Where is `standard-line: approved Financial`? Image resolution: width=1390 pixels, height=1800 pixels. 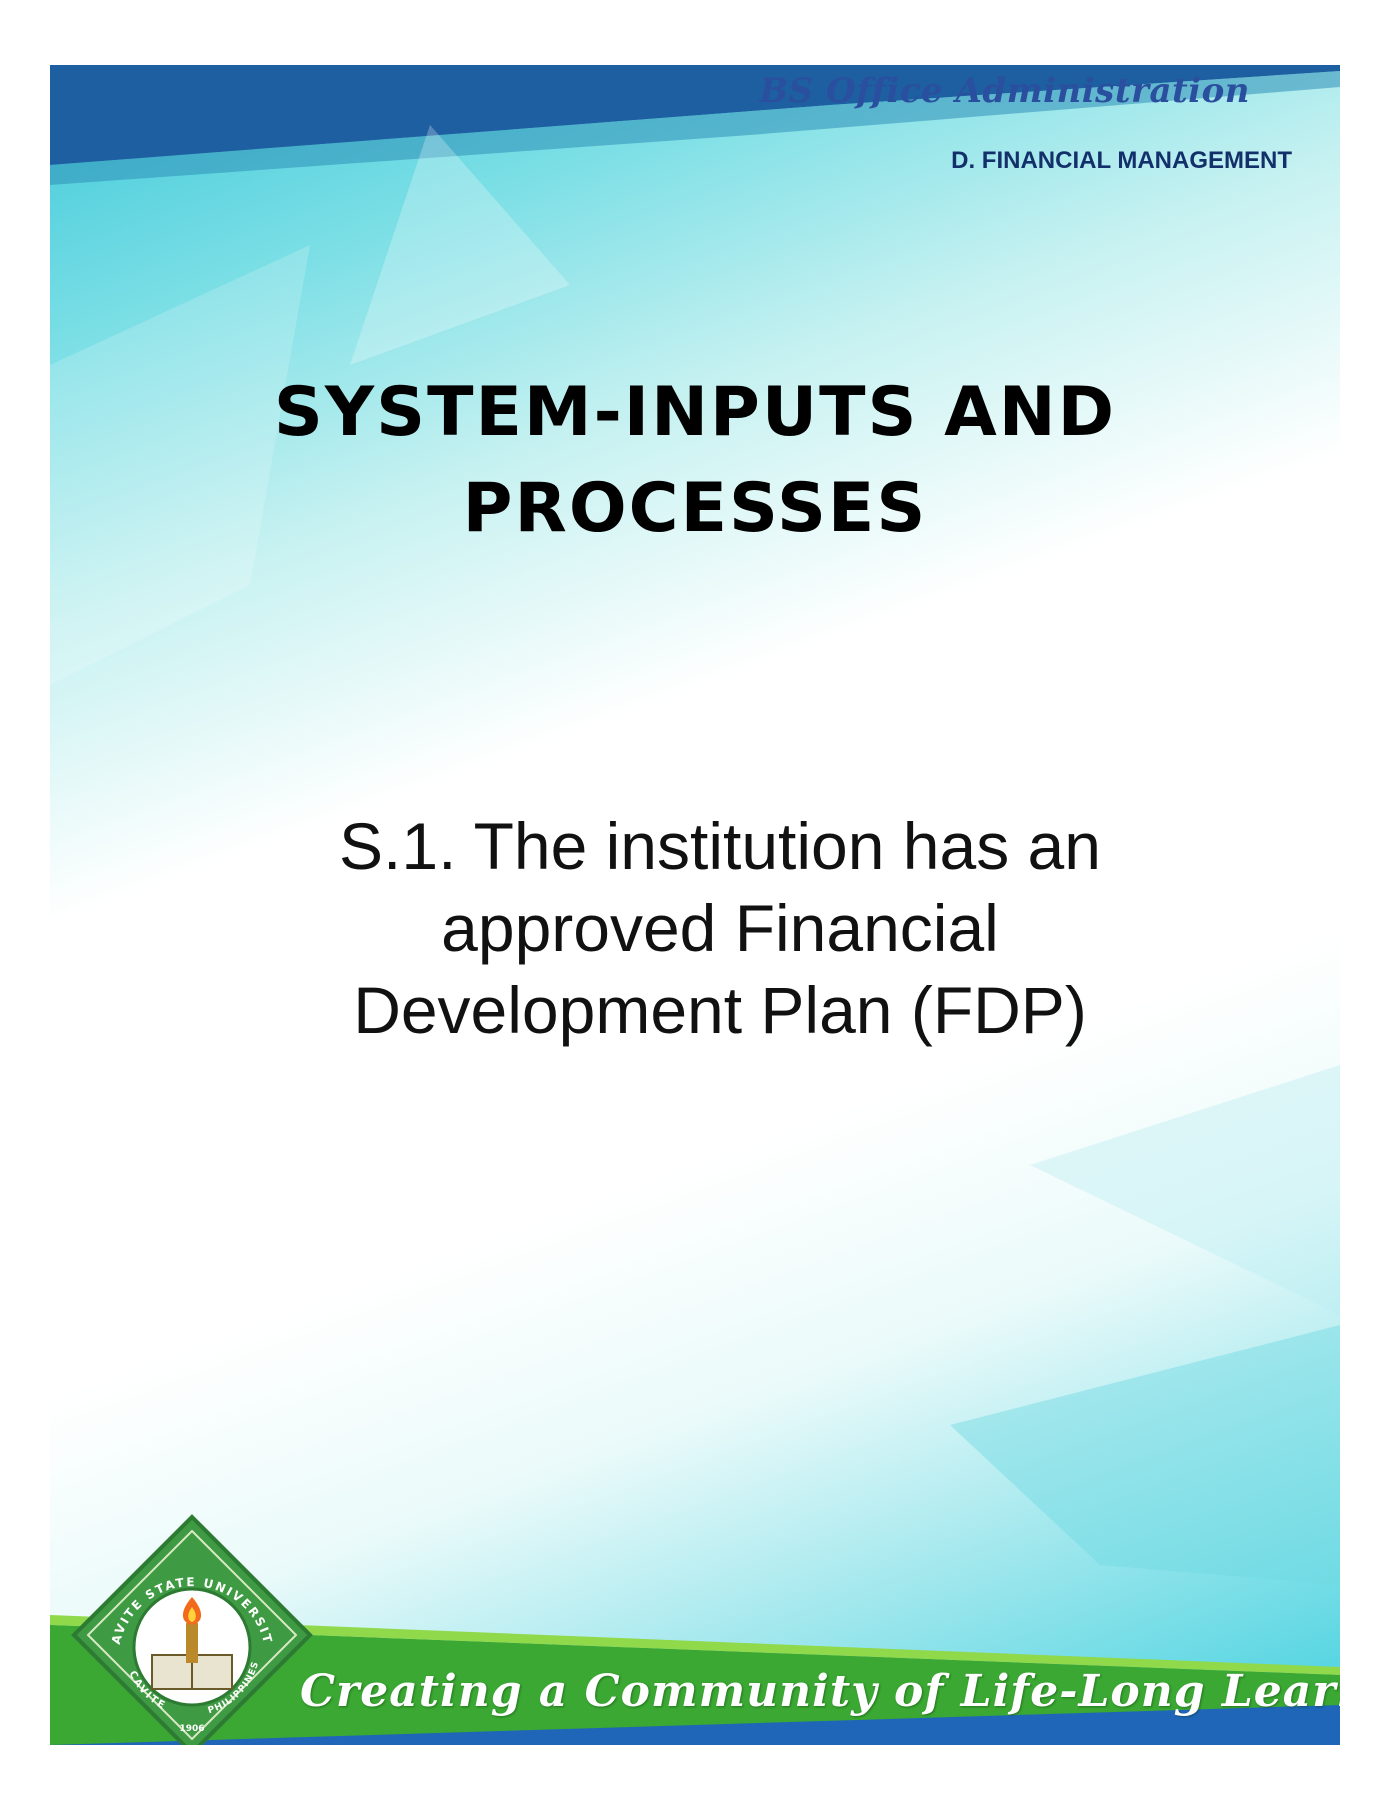 standard-line: approved Financial is located at coordinates (720, 928).